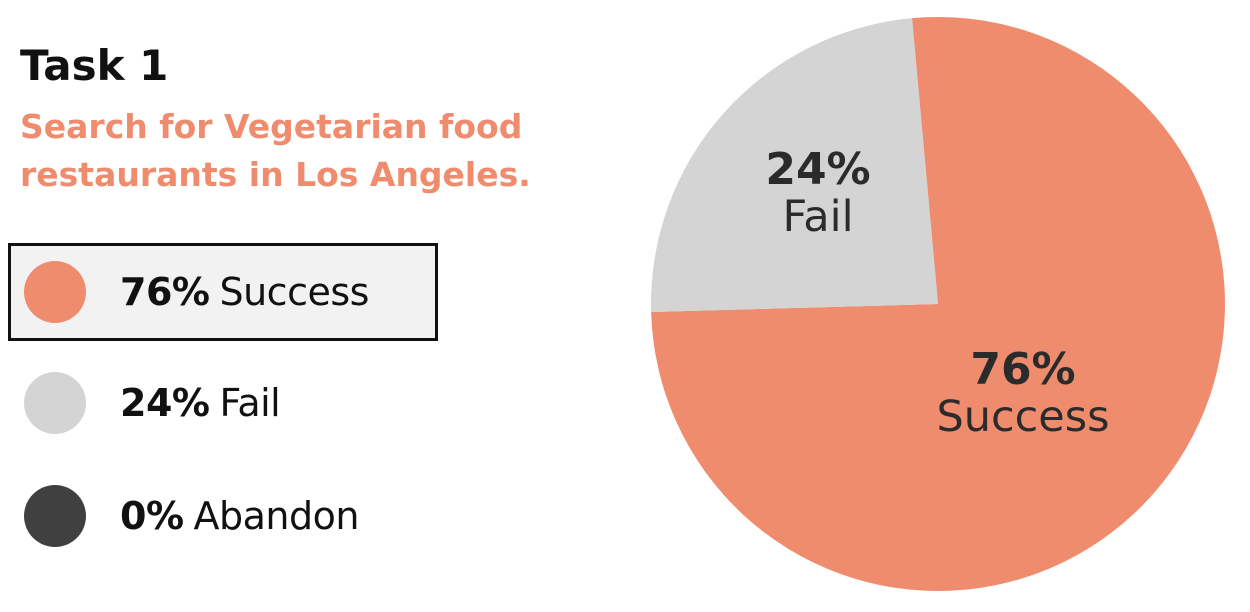  I want to click on legend-pct-success: 76%, so click(165, 292).